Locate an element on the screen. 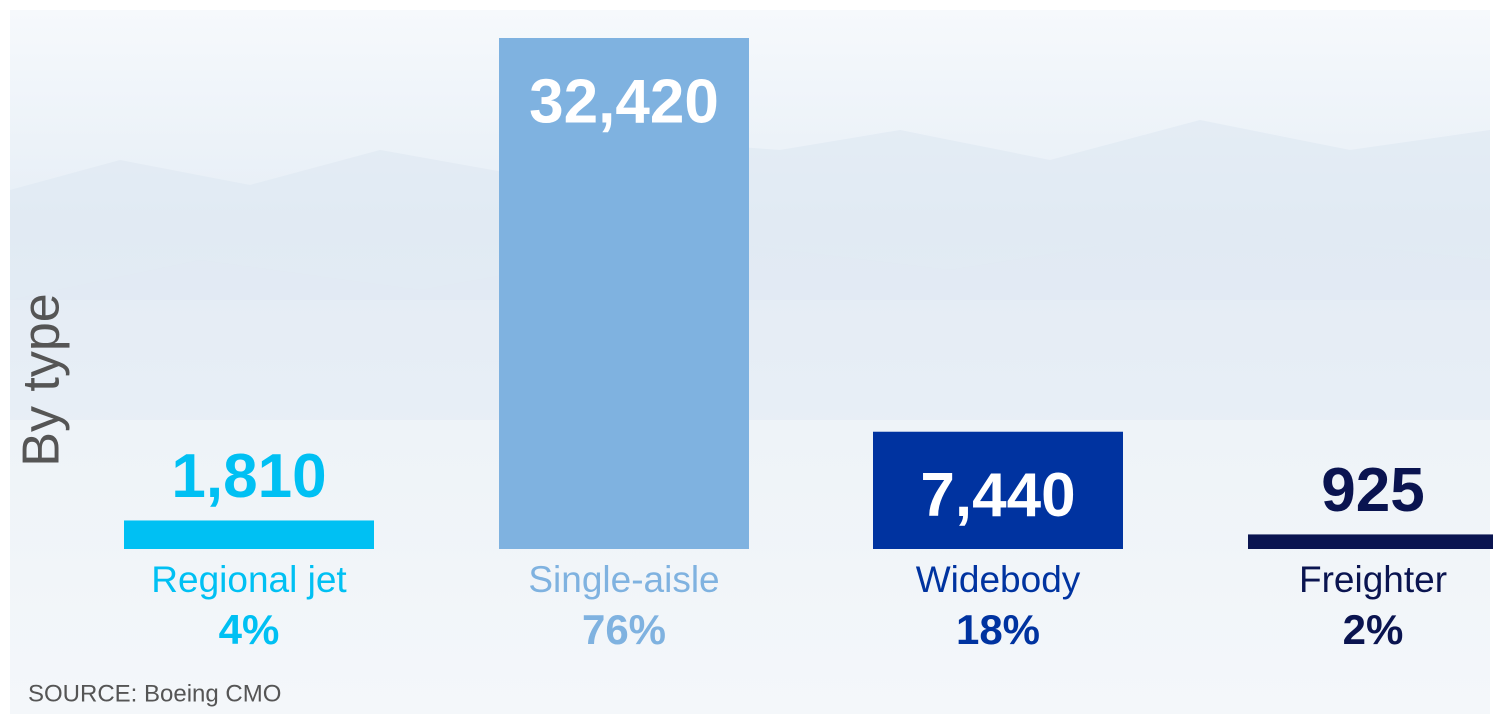 This screenshot has width=1493, height=718. category-label: Single-aisle is located at coordinates (623, 579).